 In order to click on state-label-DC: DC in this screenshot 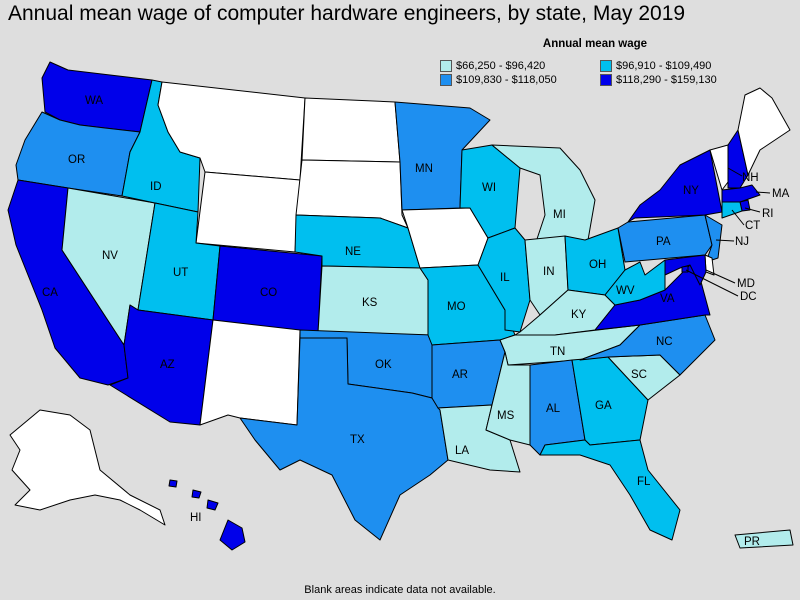, I will do `click(748, 297)`.